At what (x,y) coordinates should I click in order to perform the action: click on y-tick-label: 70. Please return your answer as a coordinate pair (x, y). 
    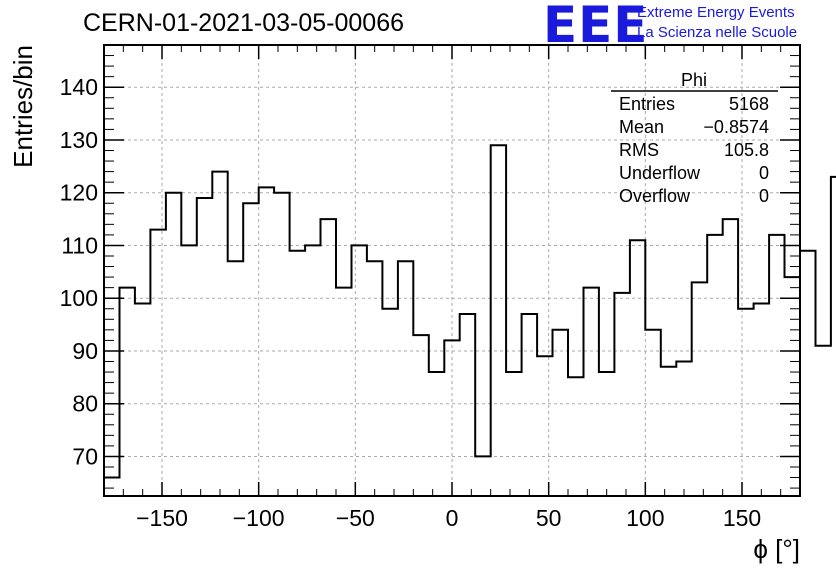
    Looking at the image, I should click on (85, 456).